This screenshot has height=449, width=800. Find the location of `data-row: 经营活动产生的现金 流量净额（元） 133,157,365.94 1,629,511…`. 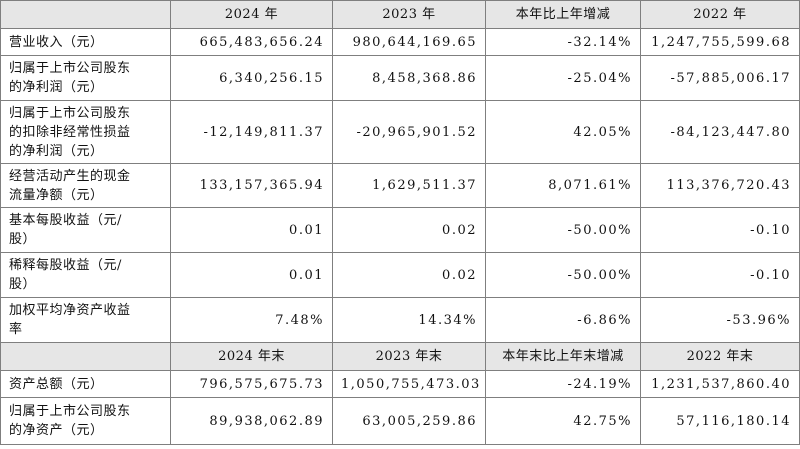

data-row: 经营活动产生的现金 流量净额（元） 133,157,365.94 1,629,511… is located at coordinates (400, 185).